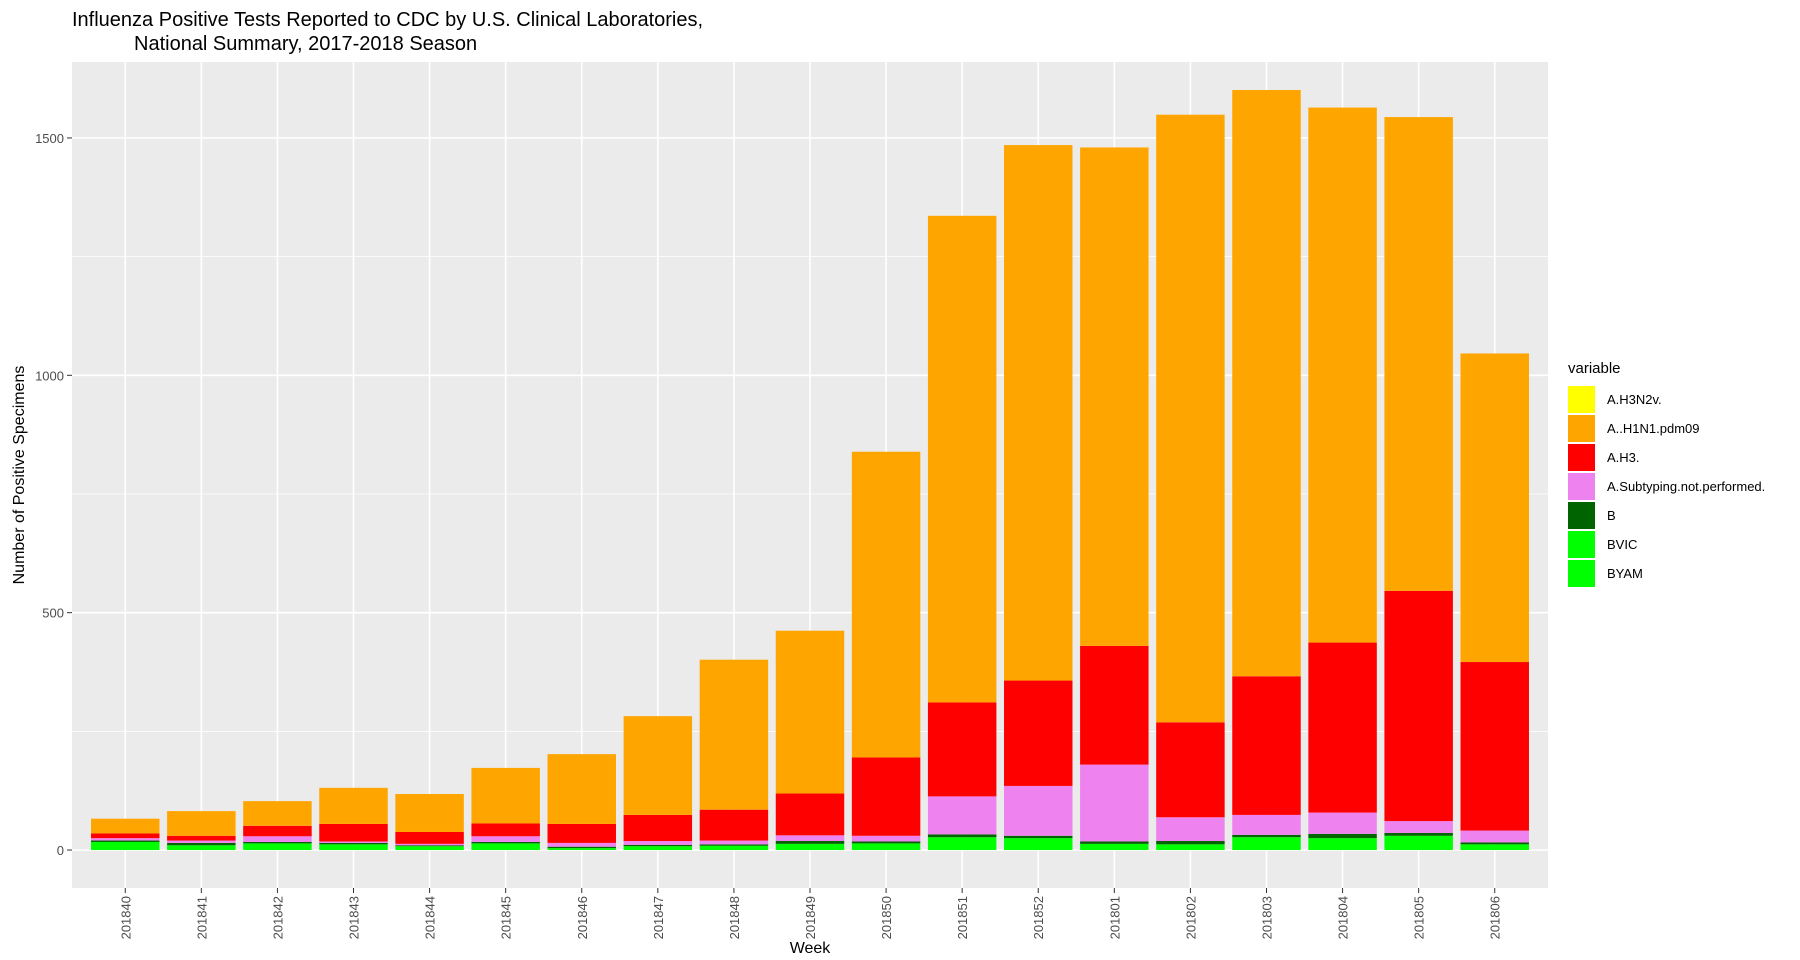 The height and width of the screenshot is (960, 1800). What do you see at coordinates (1190, 917) in the screenshot?
I see `x-tick-label: 201802` at bounding box center [1190, 917].